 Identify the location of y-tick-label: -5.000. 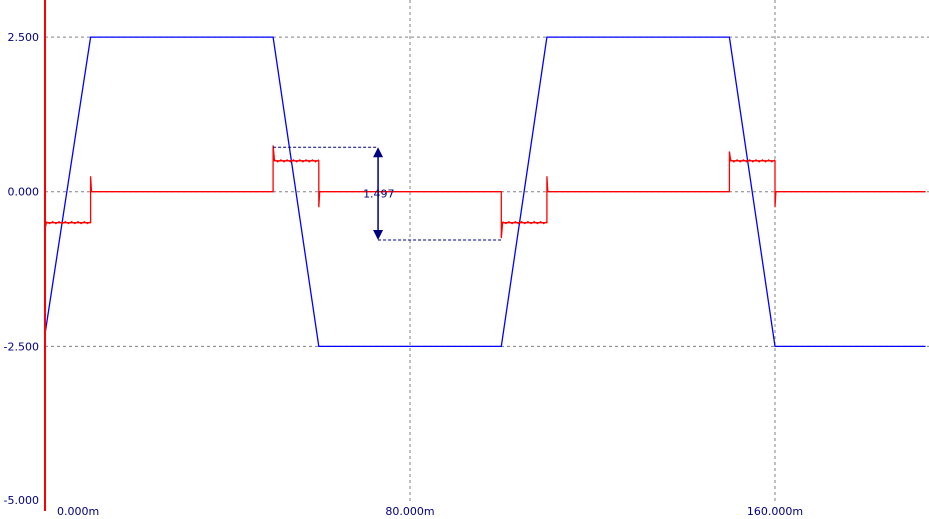
(21, 500).